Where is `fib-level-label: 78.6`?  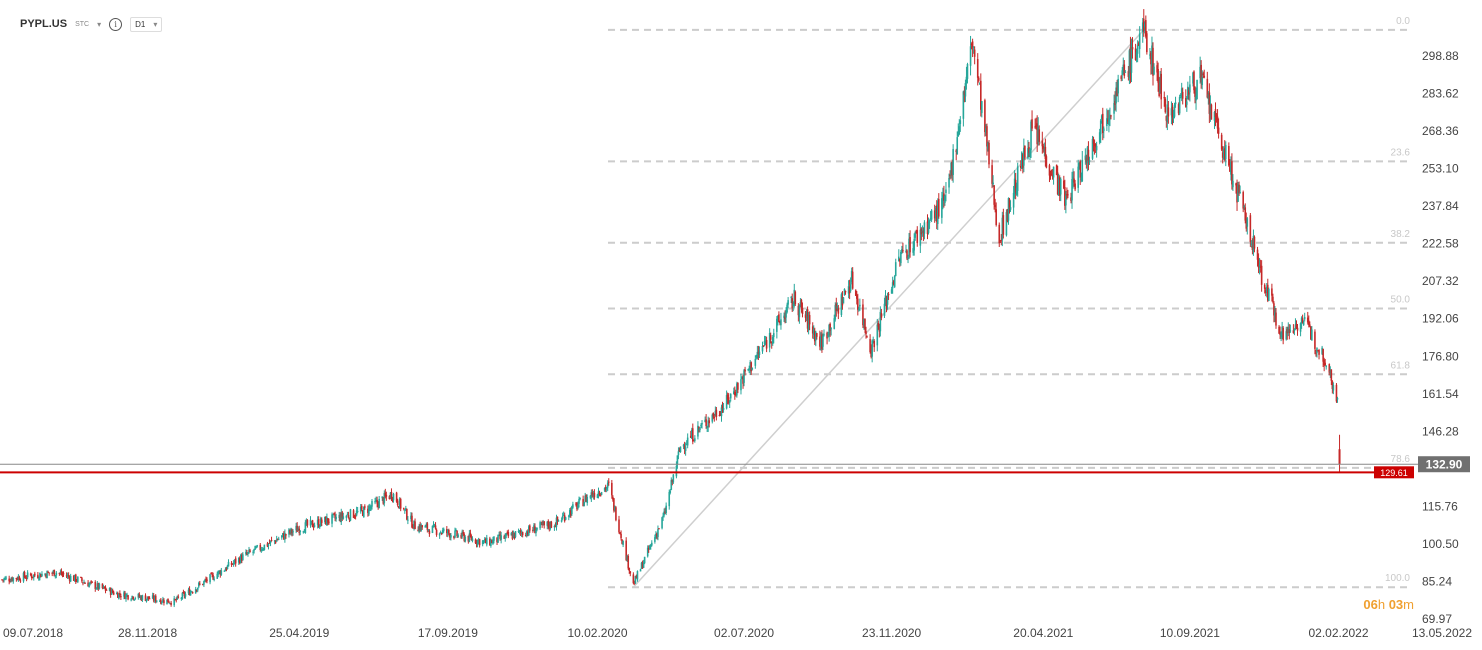
fib-level-label: 78.6 is located at coordinates (1401, 459).